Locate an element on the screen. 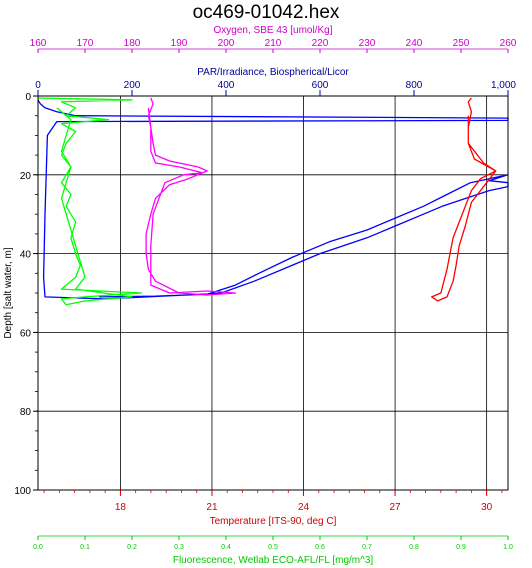 The width and height of the screenshot is (532, 568). series-oxygen is located at coordinates (191, 196).